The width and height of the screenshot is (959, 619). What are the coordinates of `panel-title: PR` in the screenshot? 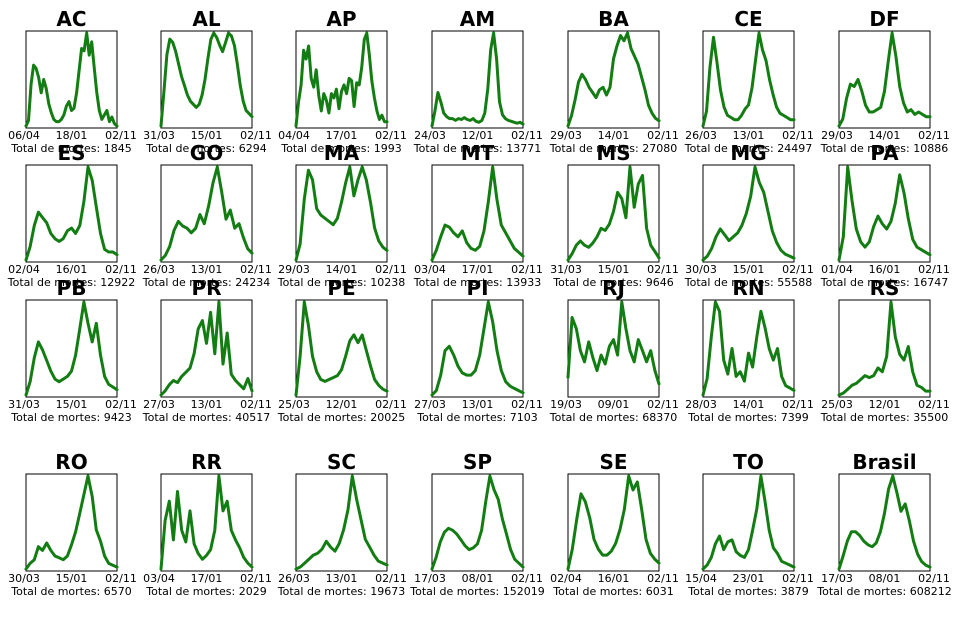 It's located at (206, 288).